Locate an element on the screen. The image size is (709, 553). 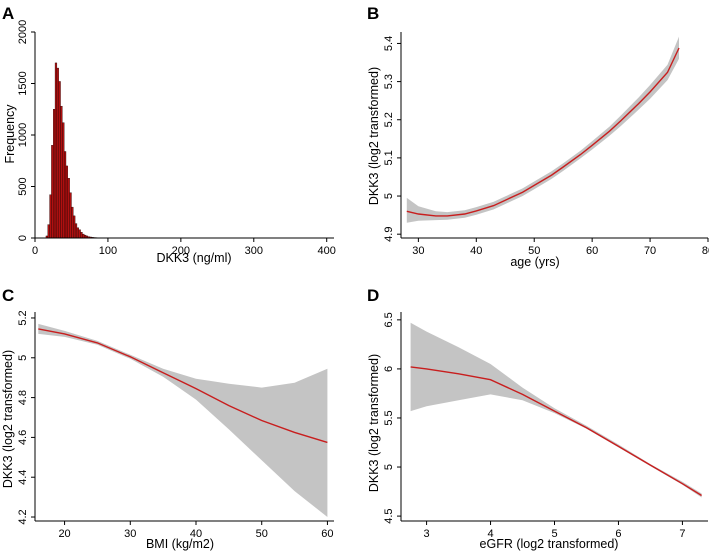
panel-c-x-tick-label: 40 is located at coordinates (196, 534).